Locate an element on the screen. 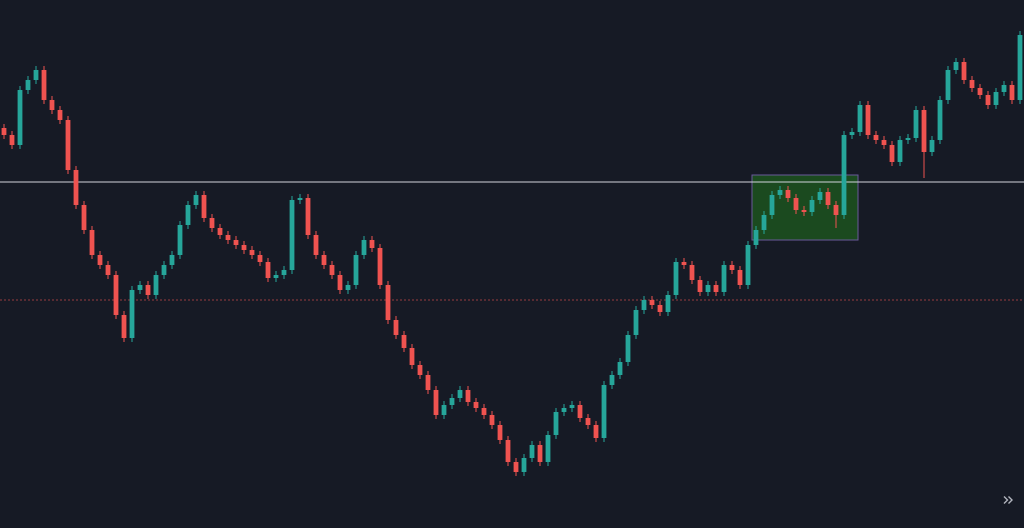 The width and height of the screenshot is (1024, 528). scroll-button is located at coordinates (1008, 500).